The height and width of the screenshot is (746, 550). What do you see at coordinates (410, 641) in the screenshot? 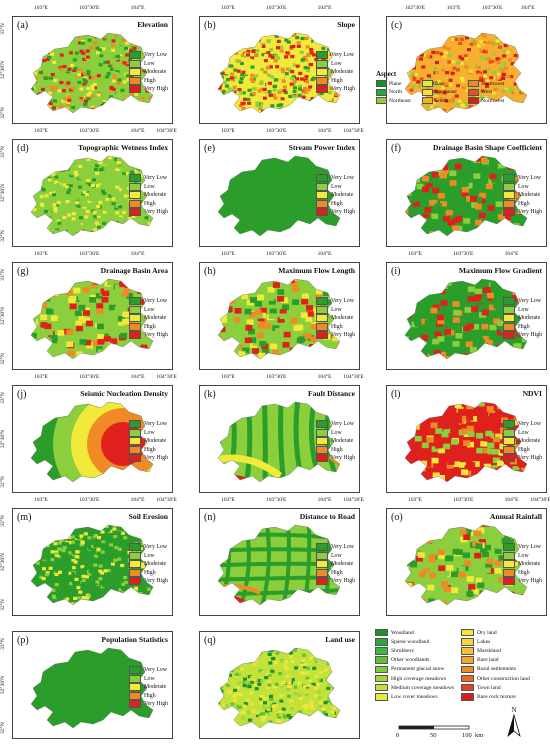
I see `legend-label: Sparse woodland` at bounding box center [410, 641].